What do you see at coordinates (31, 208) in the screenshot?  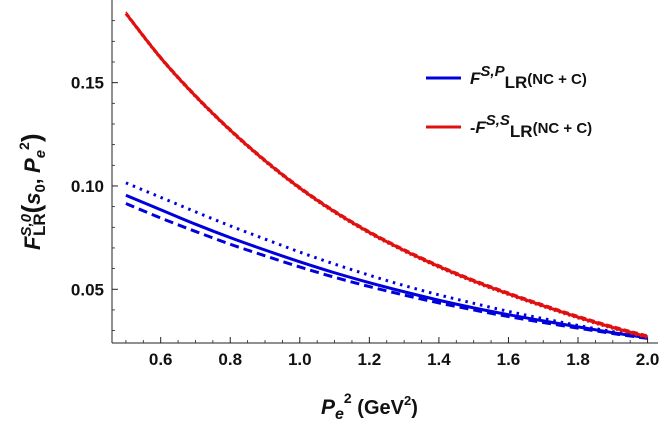 I see `y-label-open: (` at bounding box center [31, 208].